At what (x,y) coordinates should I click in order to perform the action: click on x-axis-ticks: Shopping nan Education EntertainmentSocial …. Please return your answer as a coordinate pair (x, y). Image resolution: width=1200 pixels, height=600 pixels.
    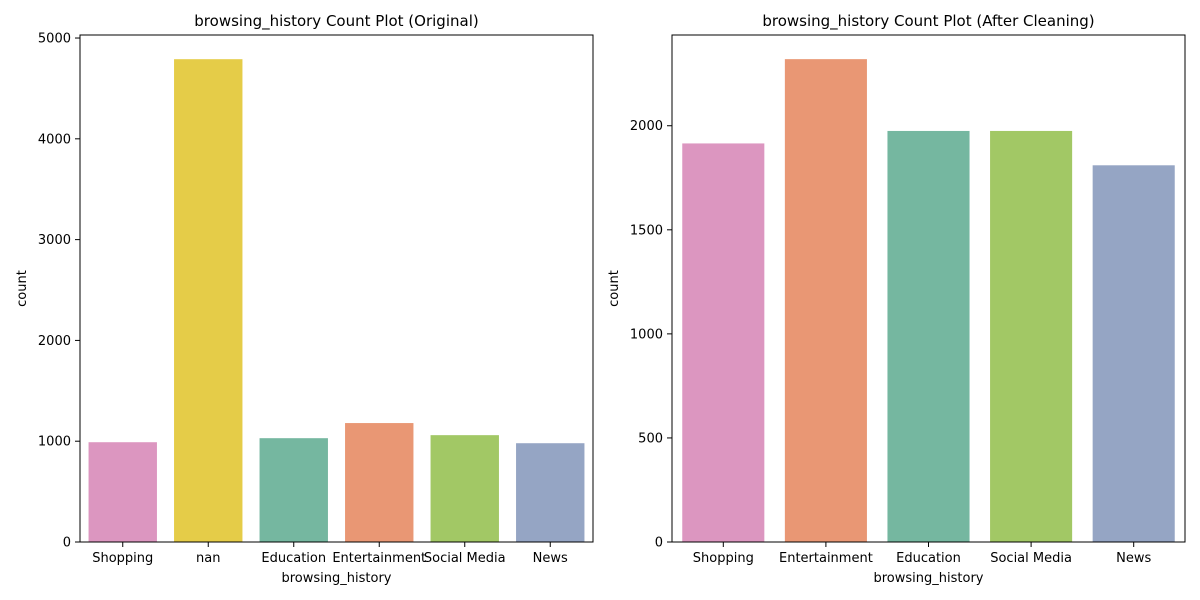
    Looking at the image, I should click on (330, 554).